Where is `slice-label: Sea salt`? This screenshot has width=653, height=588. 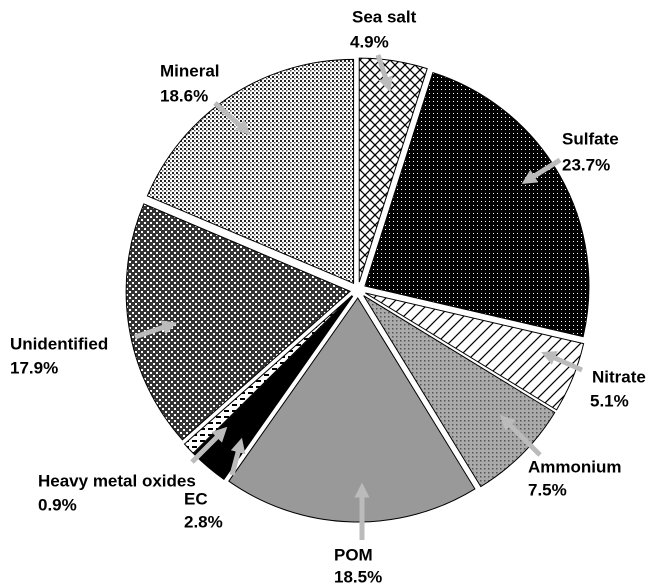
slice-label: Sea salt is located at coordinates (384, 16).